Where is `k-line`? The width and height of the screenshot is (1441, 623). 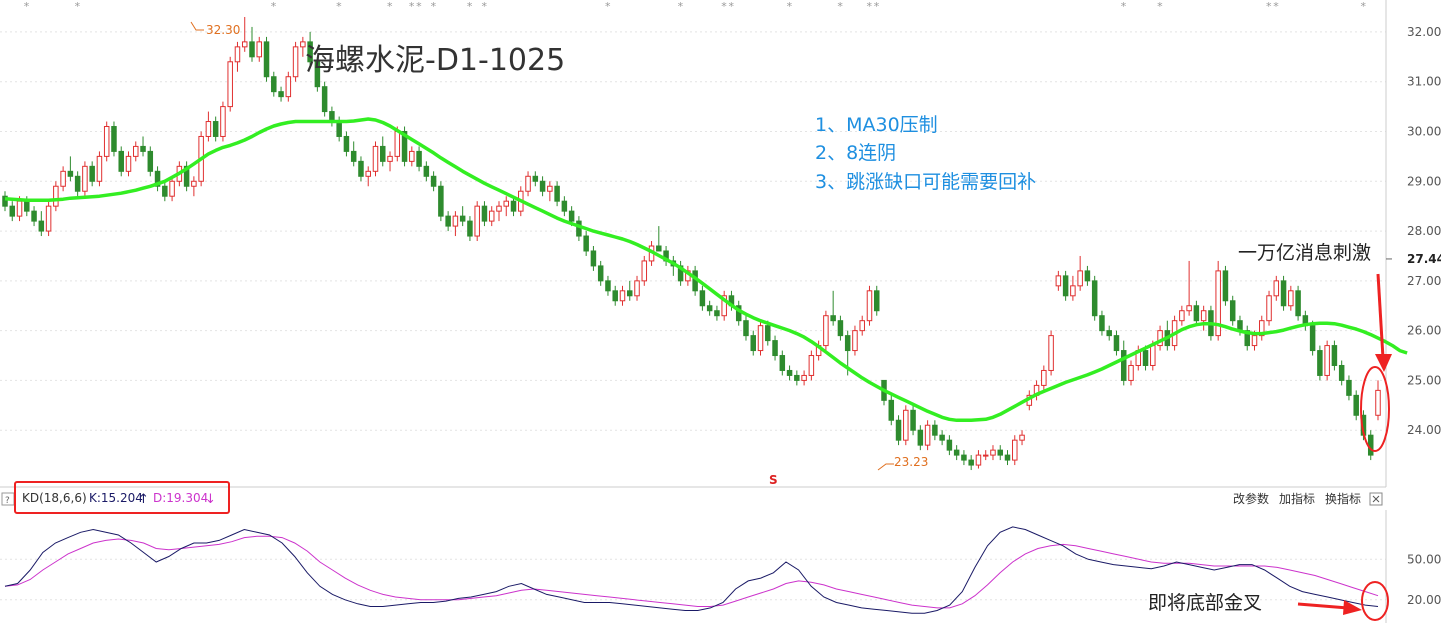 k-line is located at coordinates (691, 570).